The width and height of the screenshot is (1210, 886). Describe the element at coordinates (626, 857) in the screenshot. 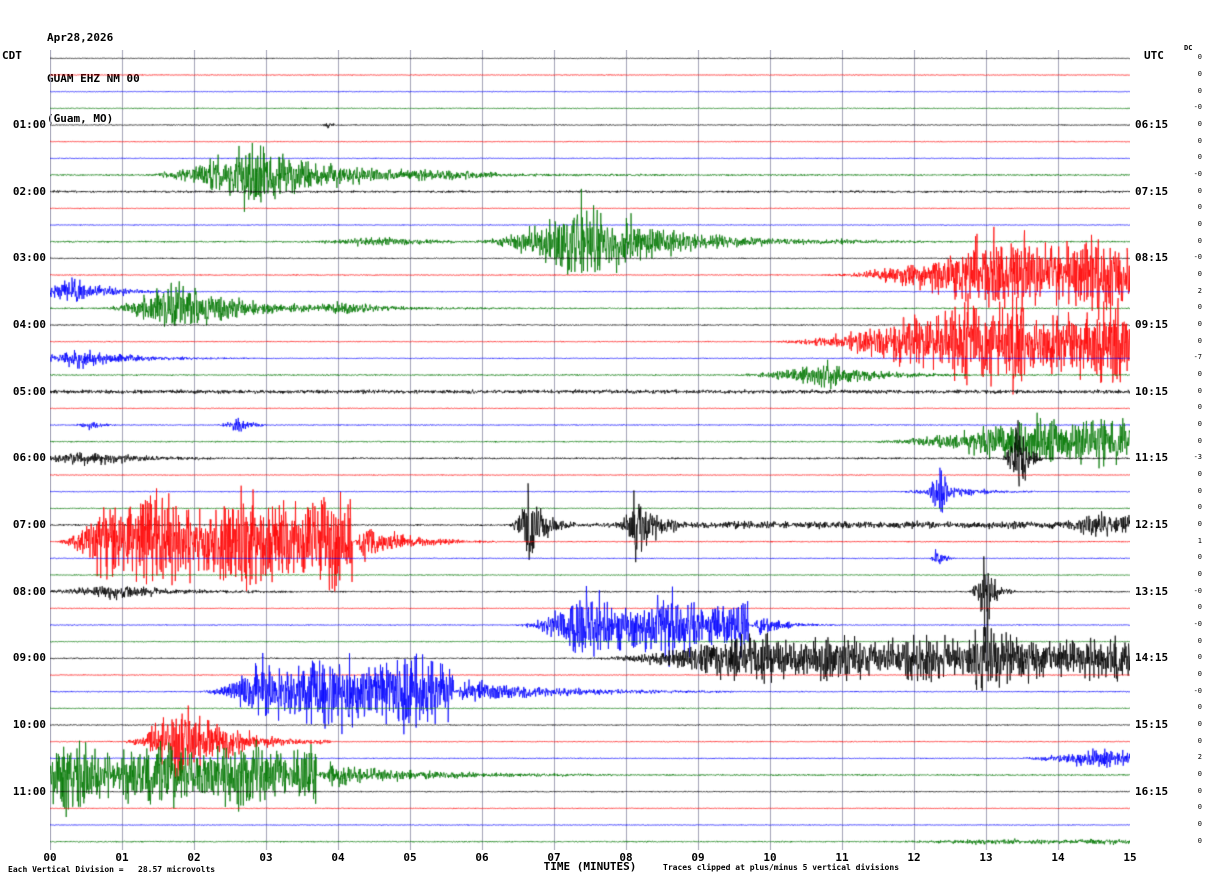

I see `x-tick-label: 08` at that location.